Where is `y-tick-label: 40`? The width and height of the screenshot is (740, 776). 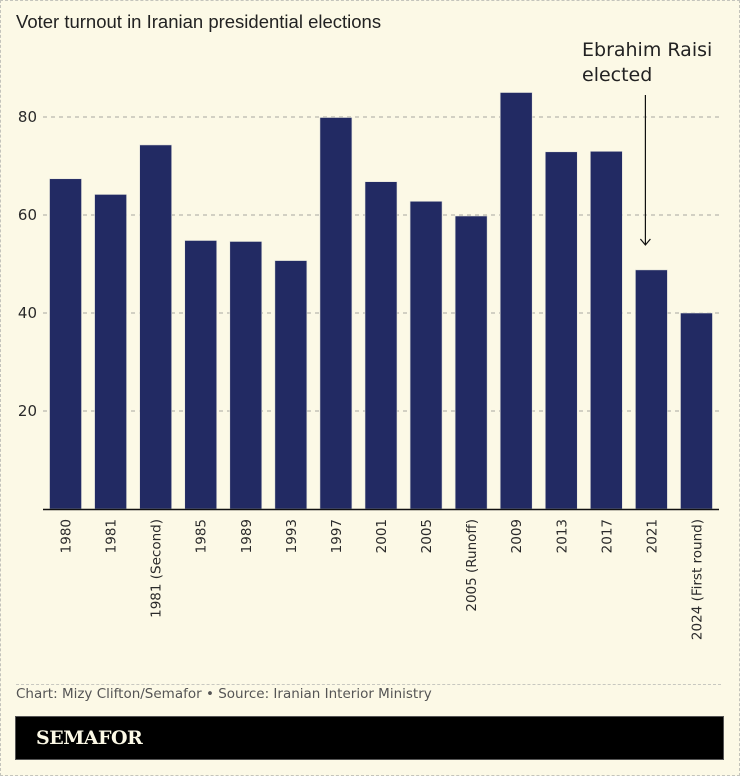
y-tick-label: 40 is located at coordinates (27, 313).